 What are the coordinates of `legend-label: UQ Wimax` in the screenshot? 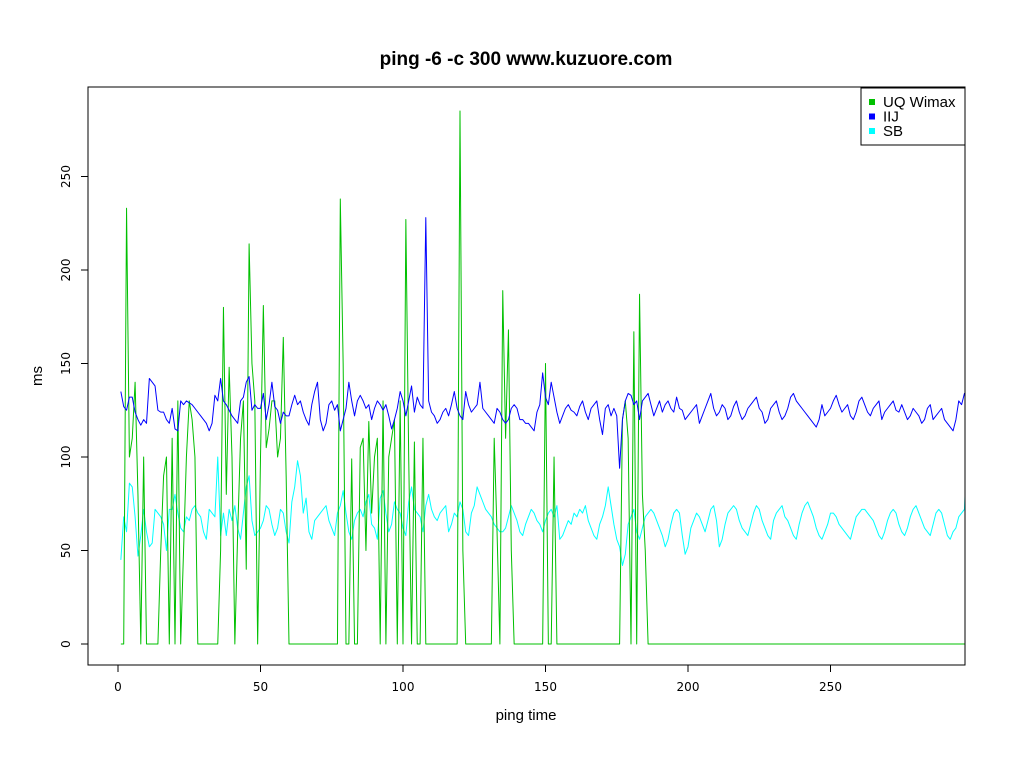 It's located at (919, 102).